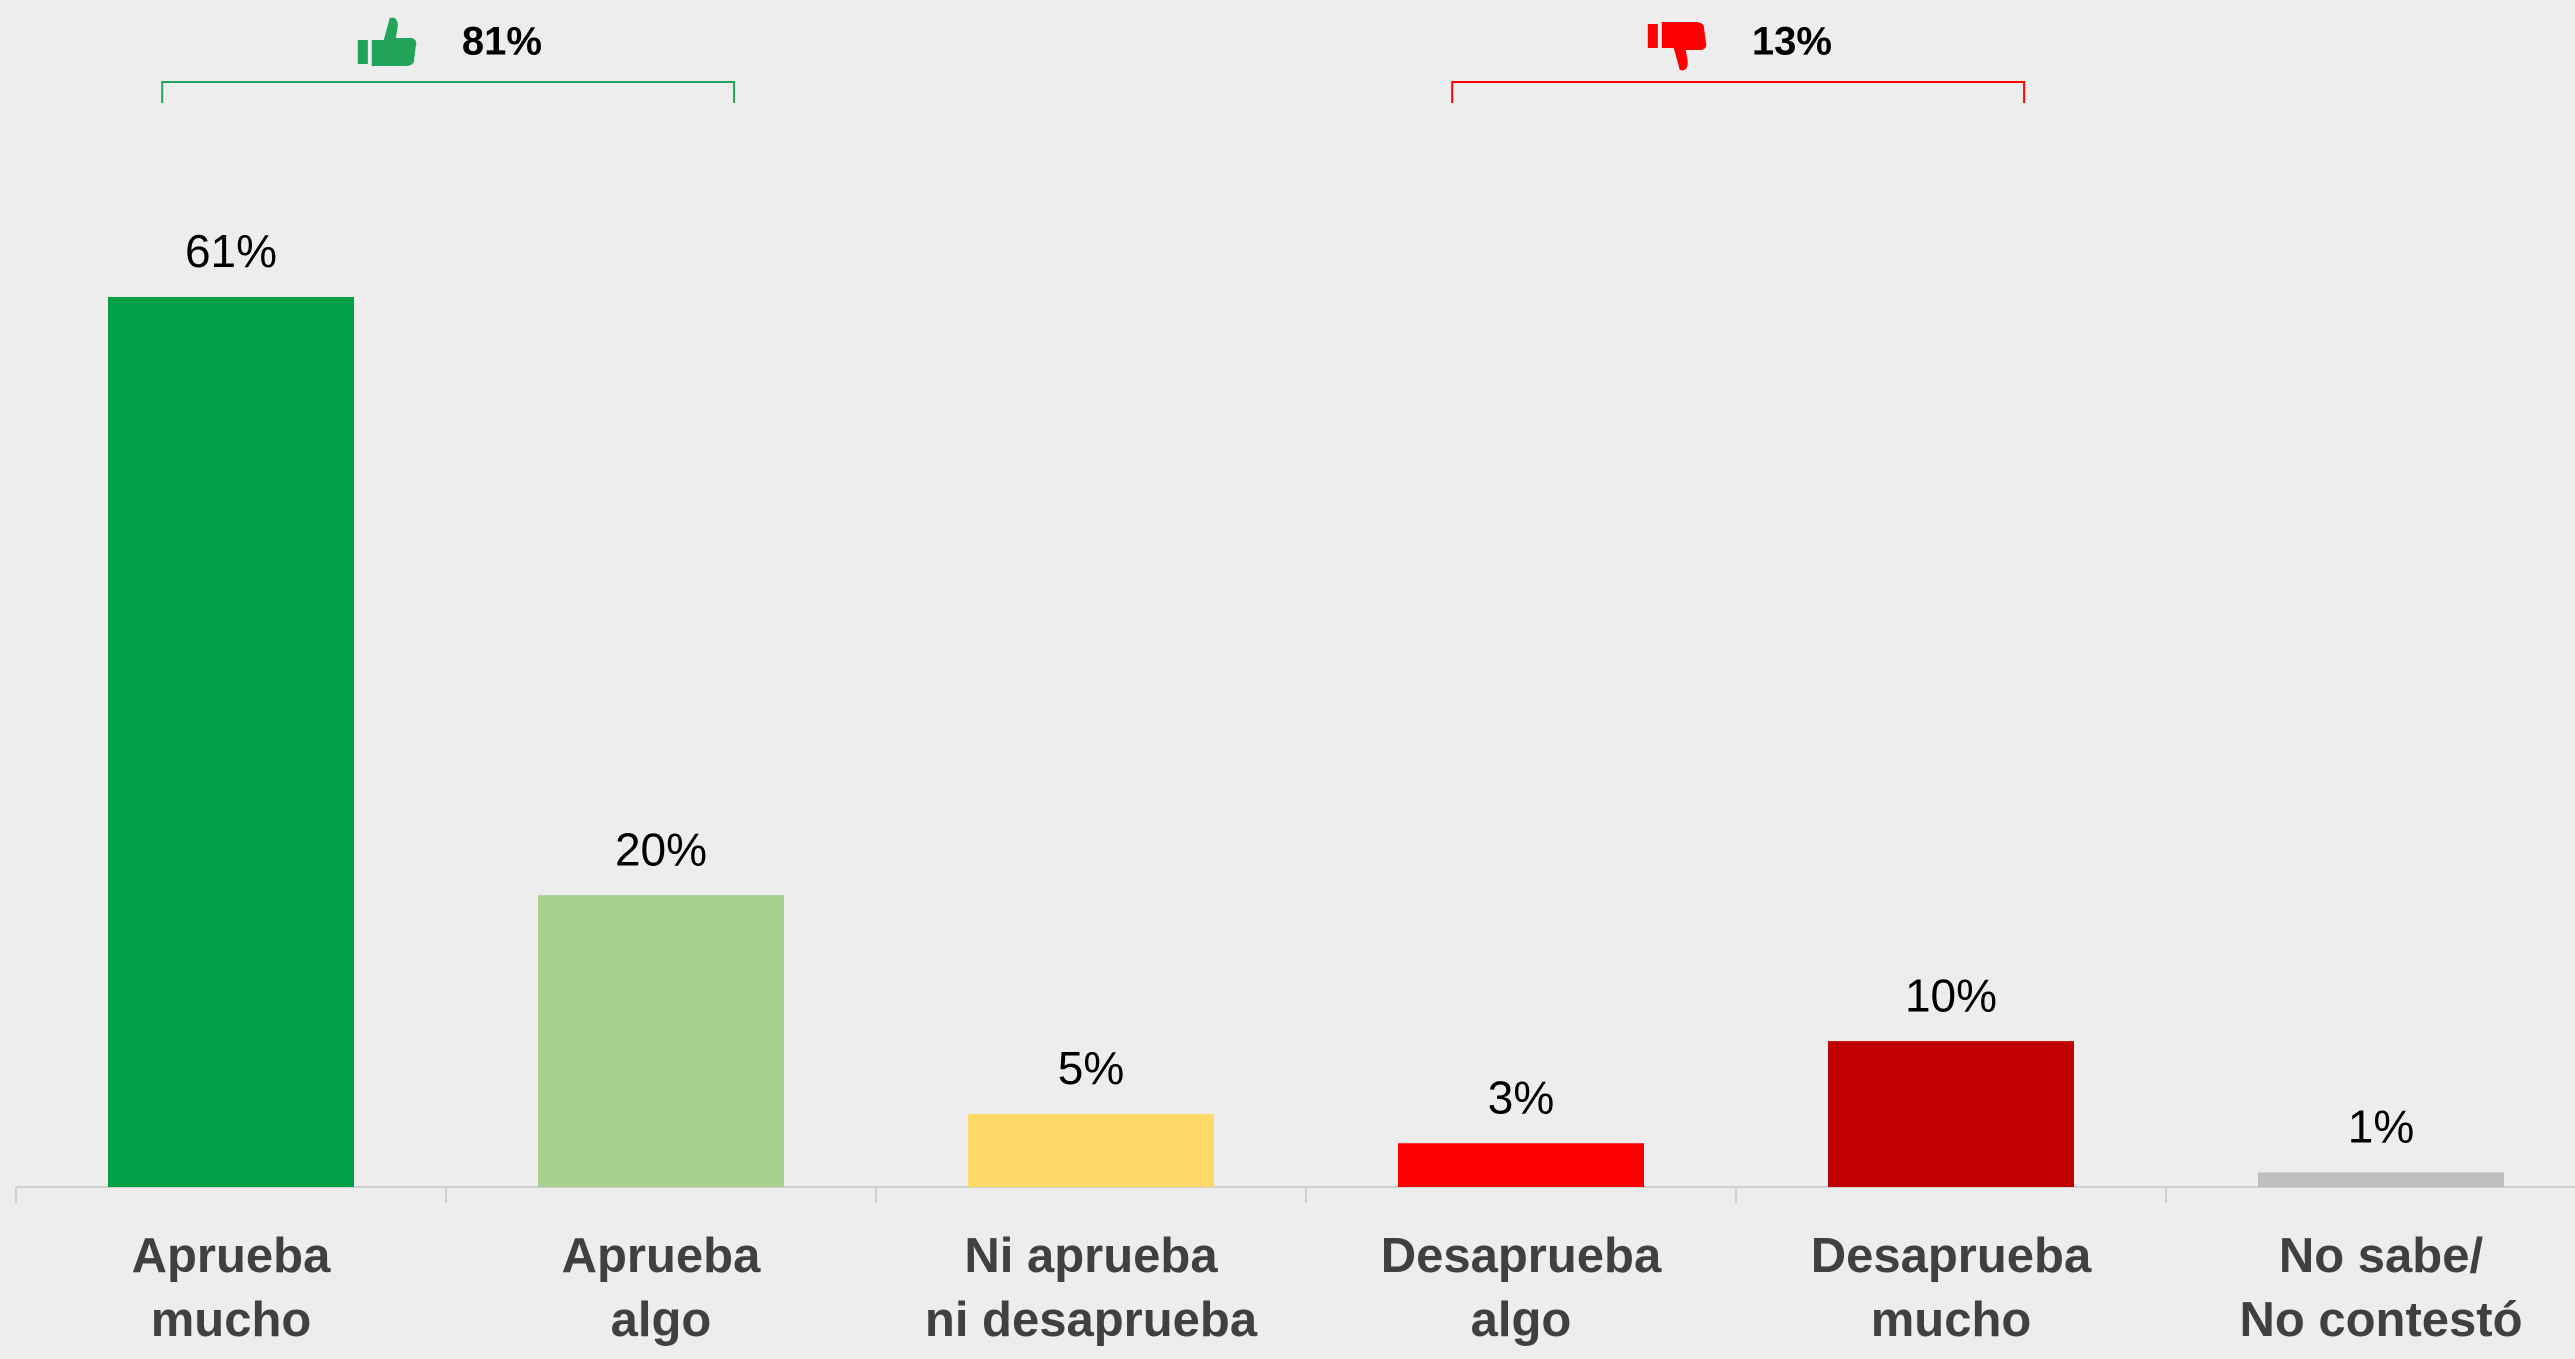 This screenshot has height=1359, width=2575. I want to click on x-tick-label: No sabe/, so click(2381, 1256).